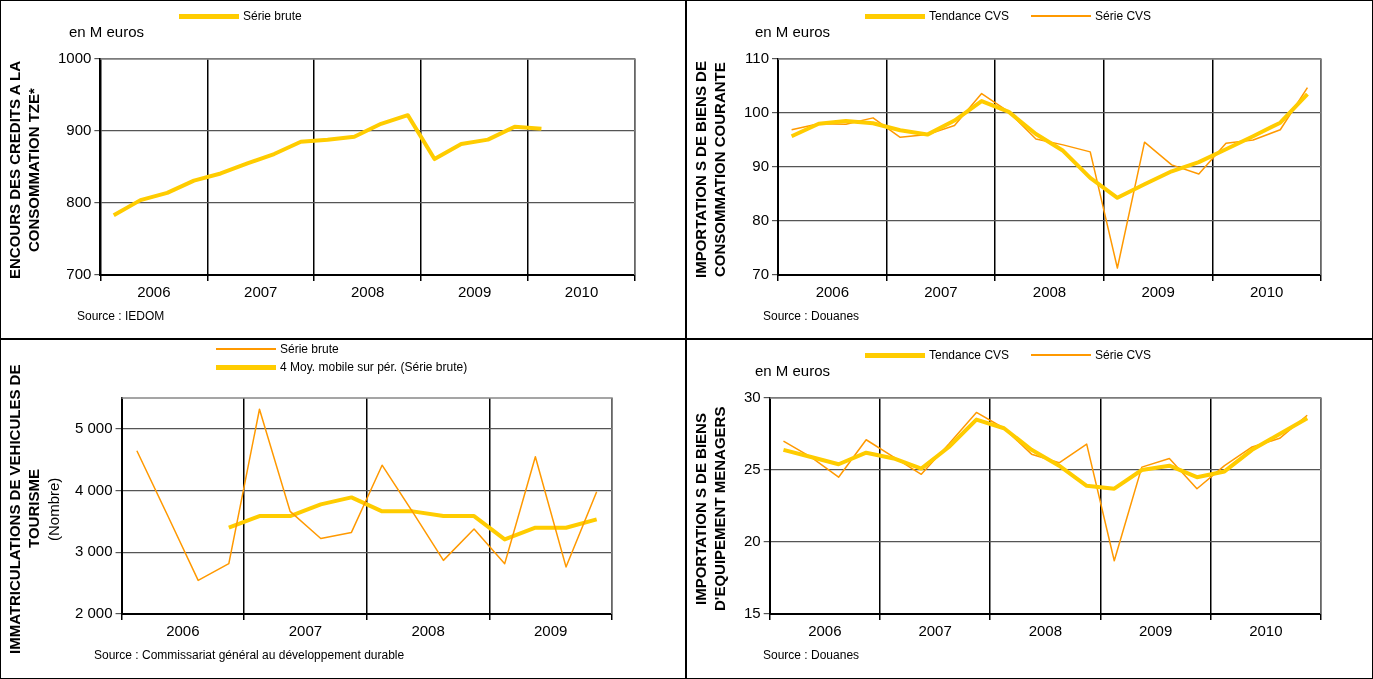  What do you see at coordinates (752, 541) in the screenshot?
I see `y-tick-label: 20` at bounding box center [752, 541].